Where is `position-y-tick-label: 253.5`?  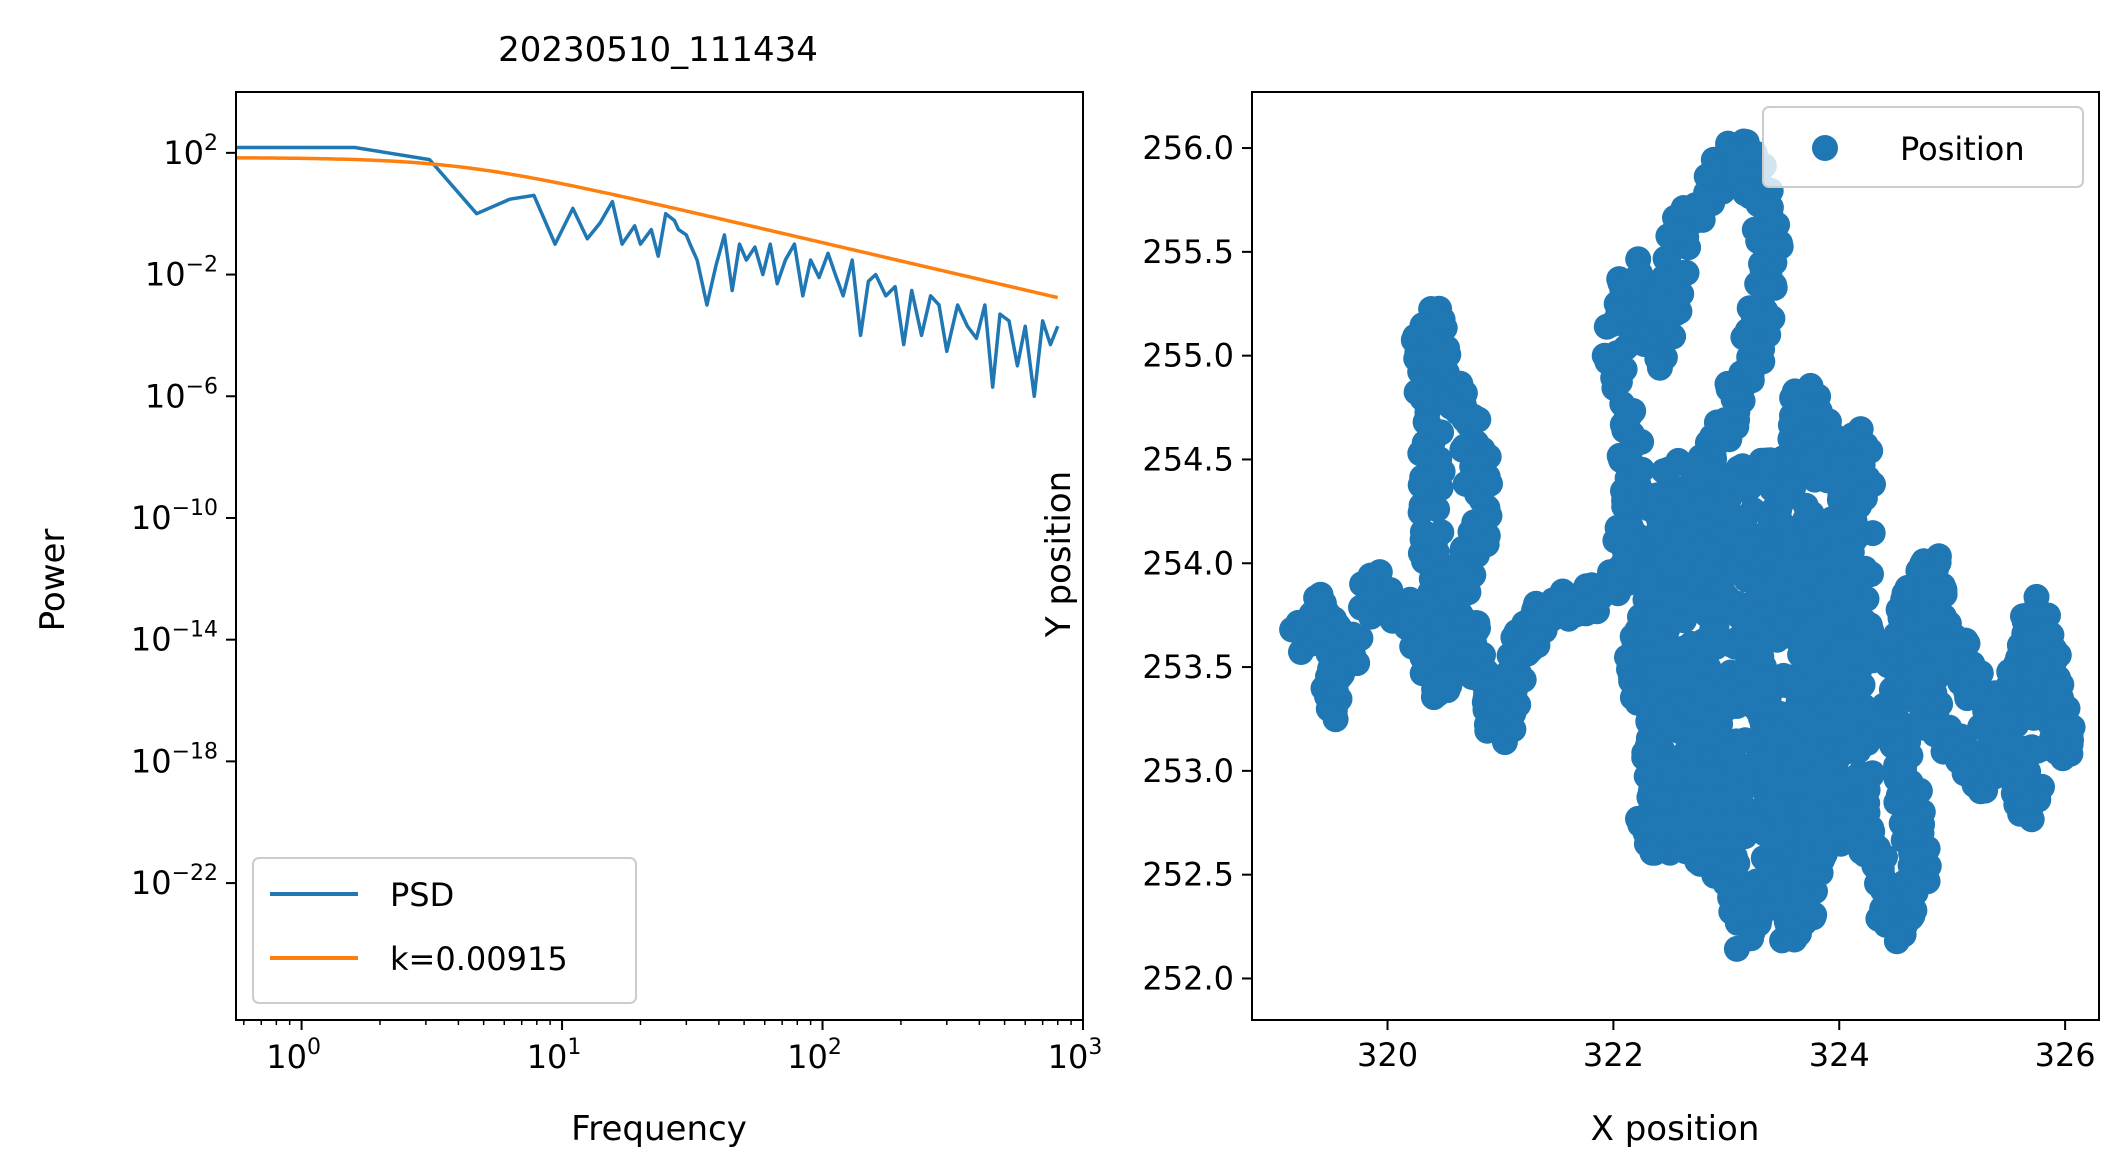 position-y-tick-label: 253.5 is located at coordinates (1188, 667).